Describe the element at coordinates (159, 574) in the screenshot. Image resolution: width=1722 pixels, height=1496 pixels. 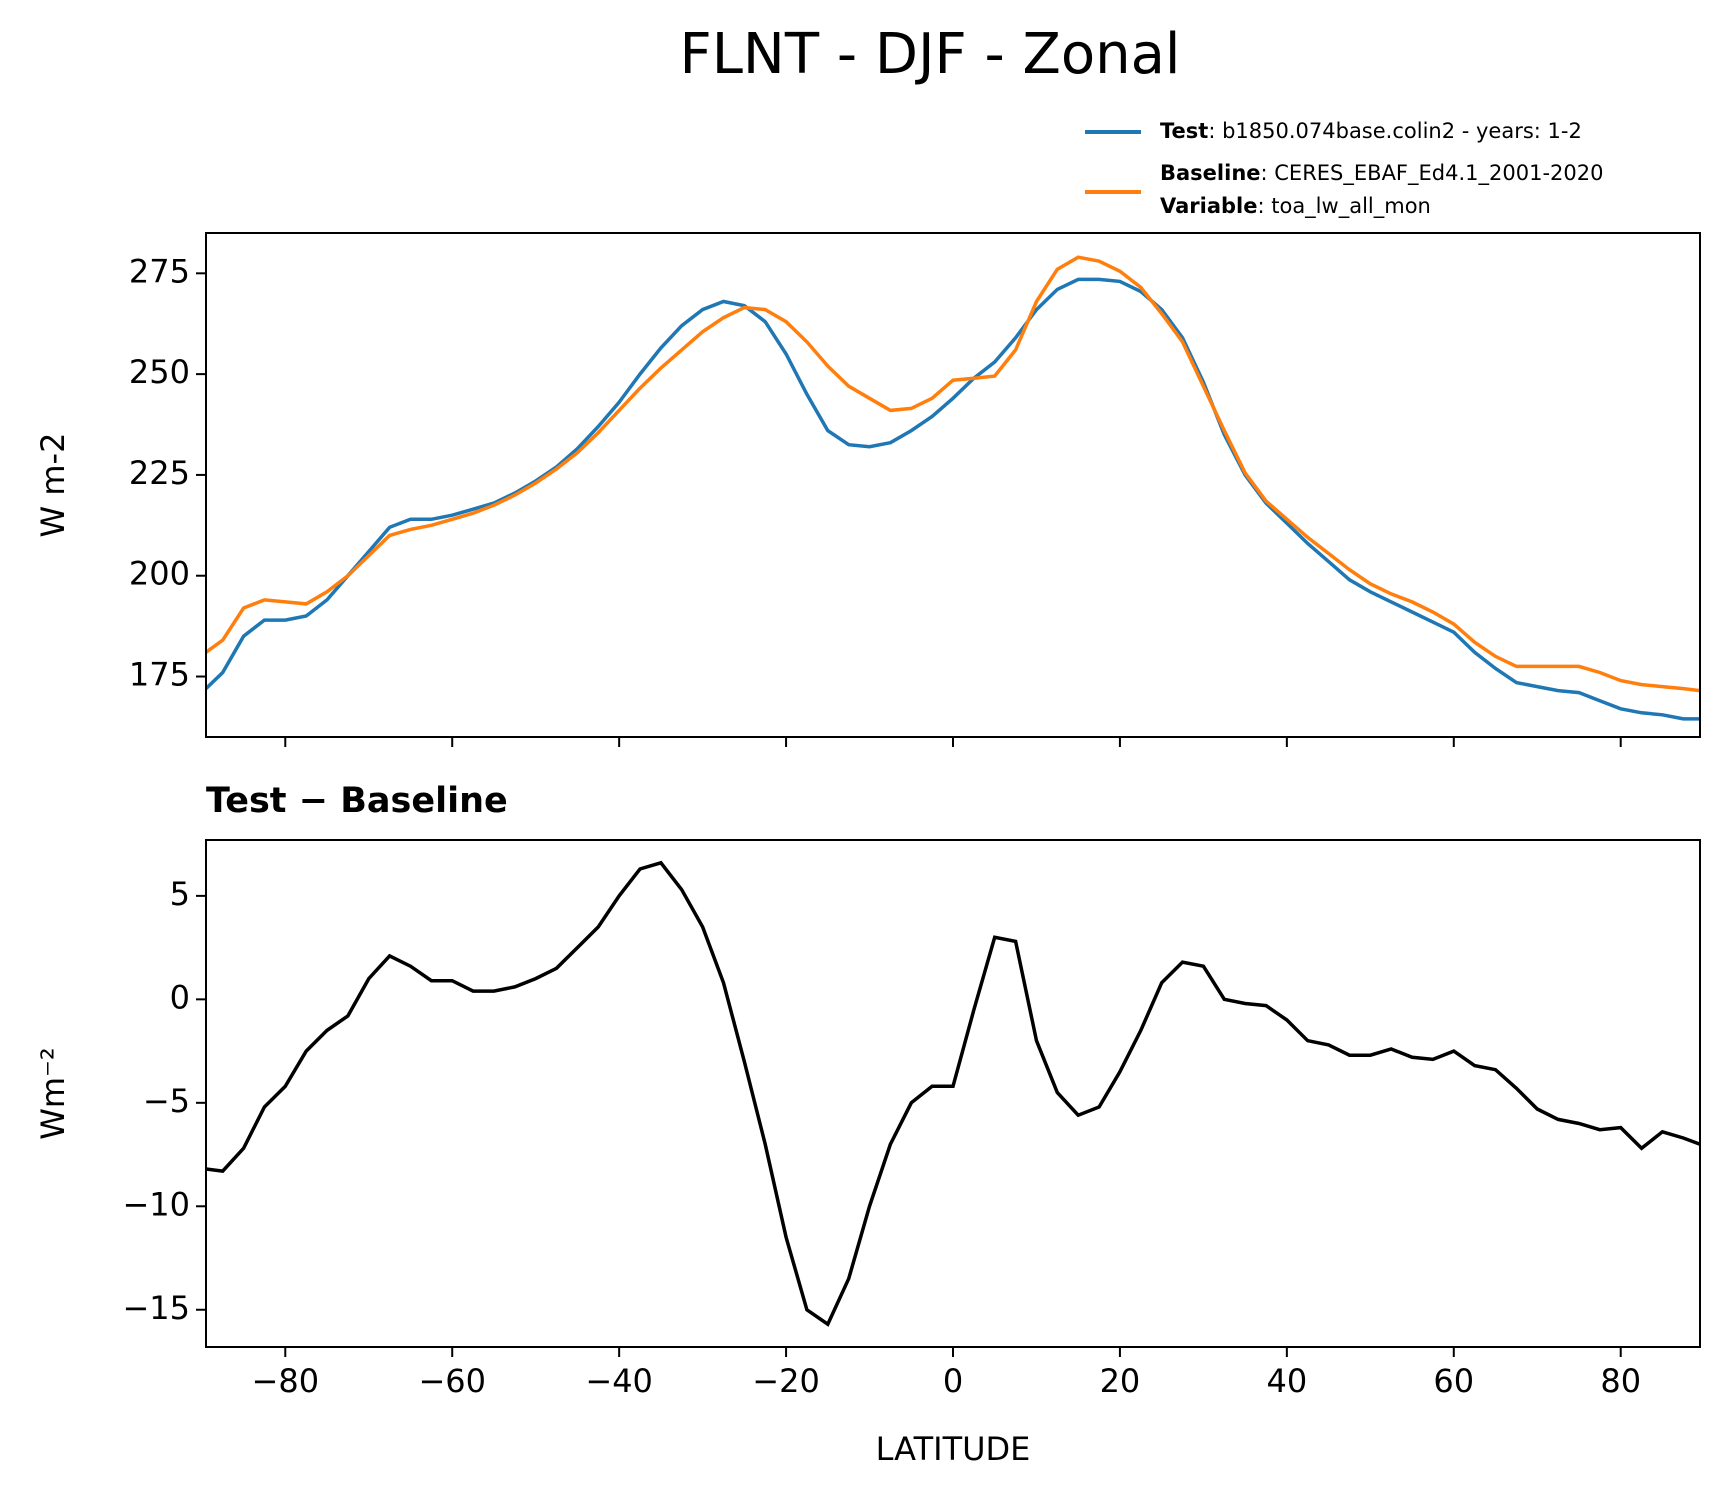
I see `y-tick-label: 200` at that location.